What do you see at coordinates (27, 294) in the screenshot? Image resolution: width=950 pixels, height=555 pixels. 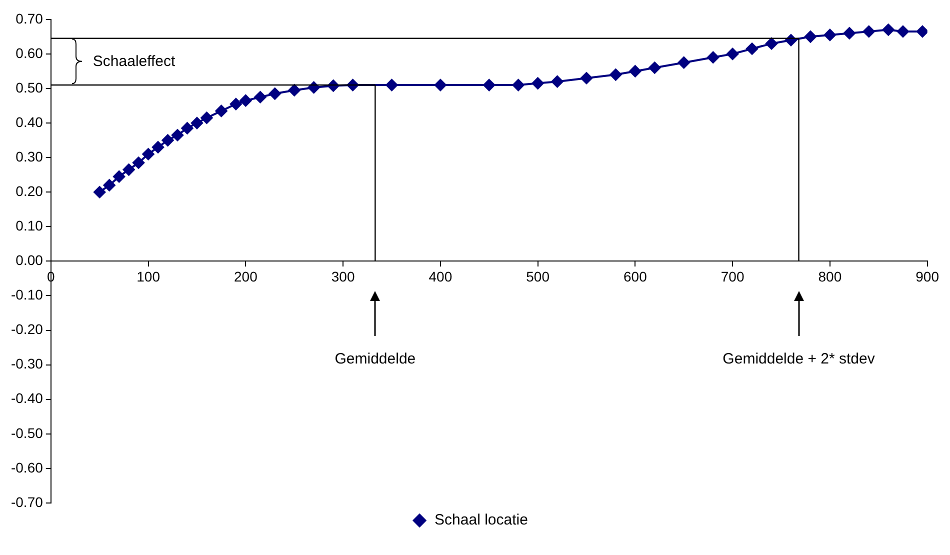 I see `y-tick-label: -0.10` at bounding box center [27, 294].